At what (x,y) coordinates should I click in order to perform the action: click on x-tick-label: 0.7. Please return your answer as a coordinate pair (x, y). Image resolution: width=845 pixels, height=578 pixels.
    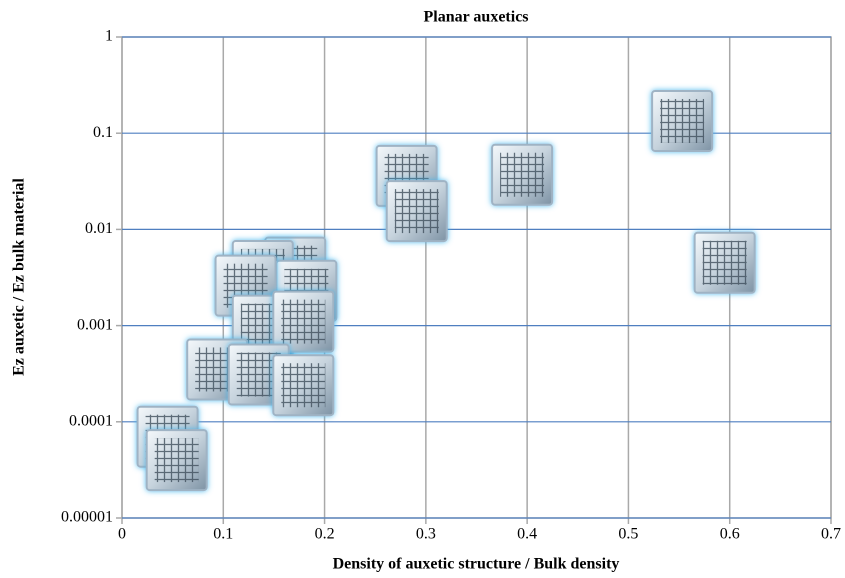
    Looking at the image, I should click on (831, 534).